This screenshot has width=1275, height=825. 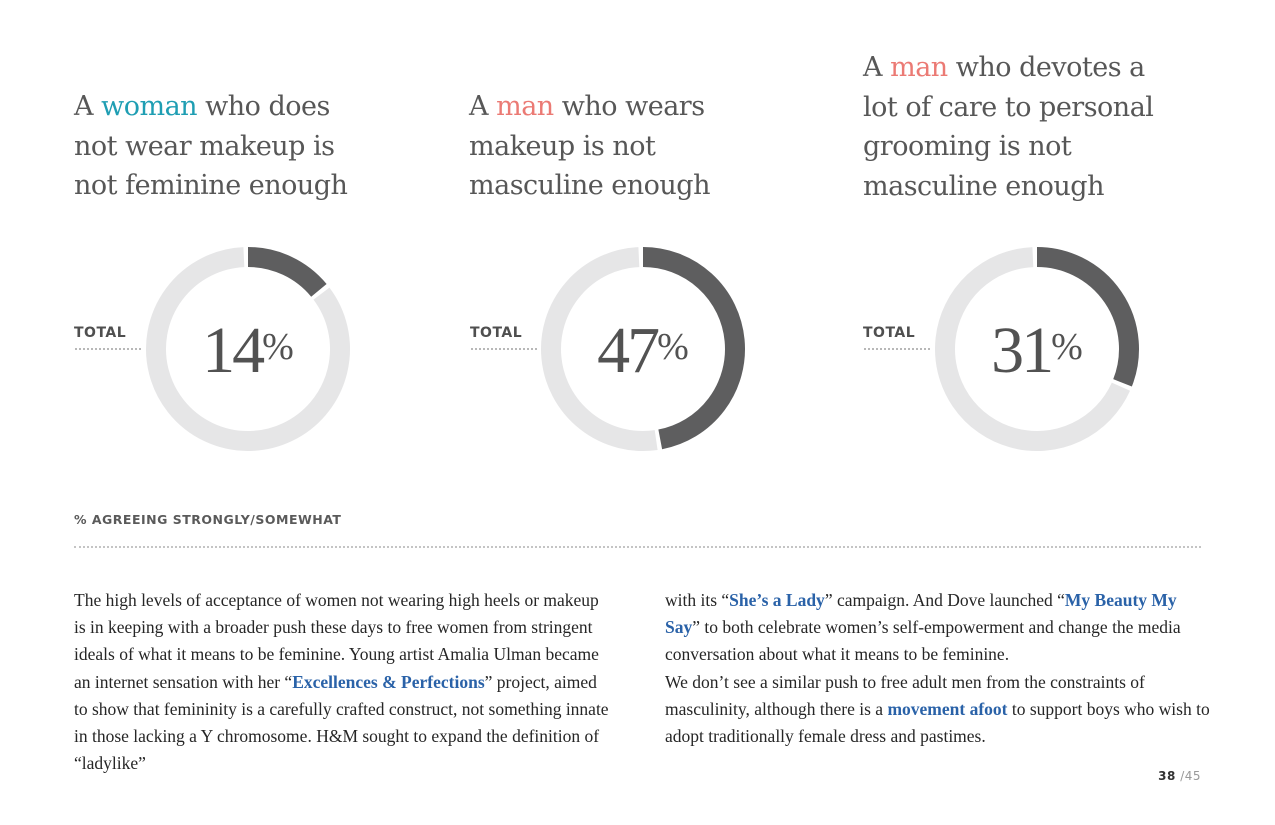 What do you see at coordinates (233, 350) in the screenshot?
I see `percent-number: 14` at bounding box center [233, 350].